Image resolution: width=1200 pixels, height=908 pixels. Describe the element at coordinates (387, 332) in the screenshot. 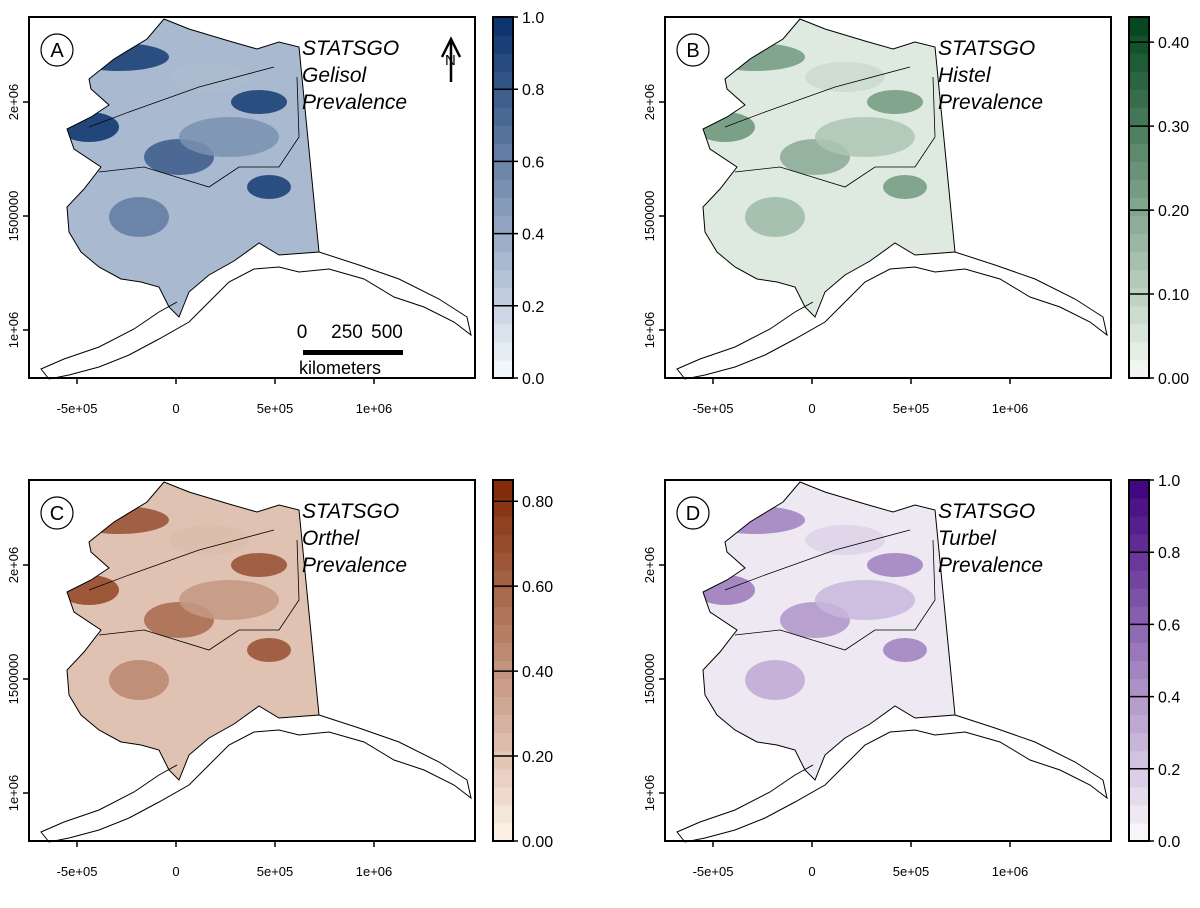

I see `scale-bar-label: 500` at that location.